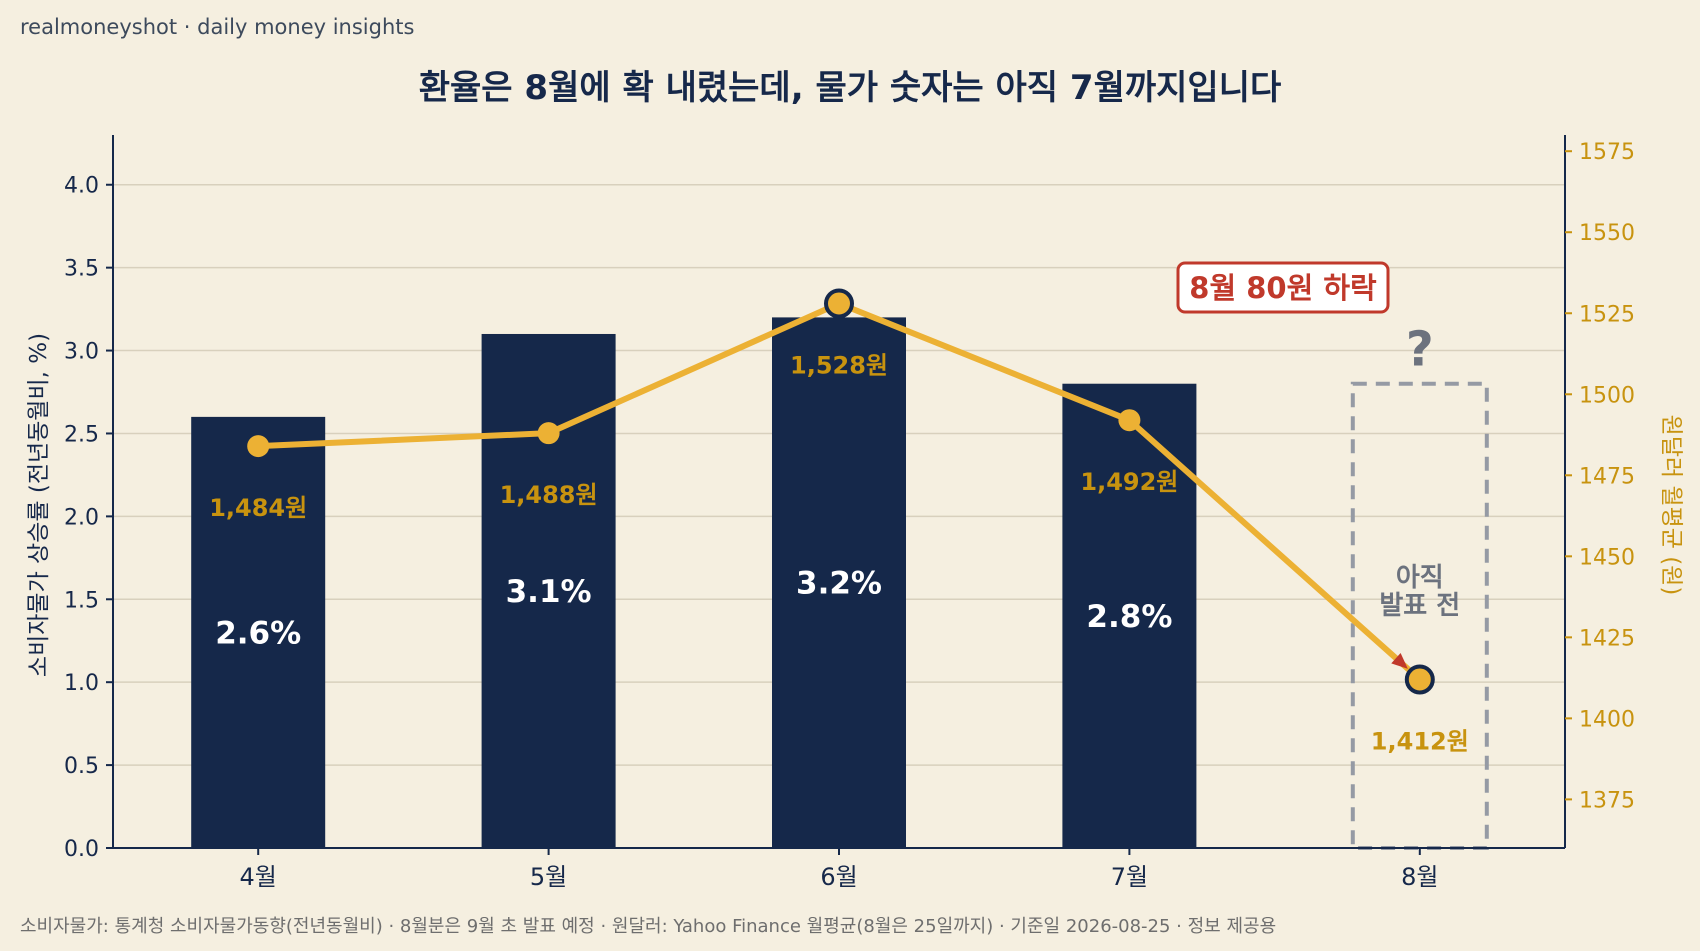 The height and width of the screenshot is (951, 1700). I want to click on brand-text: realmoneyshot · daily money insights, so click(217, 27).